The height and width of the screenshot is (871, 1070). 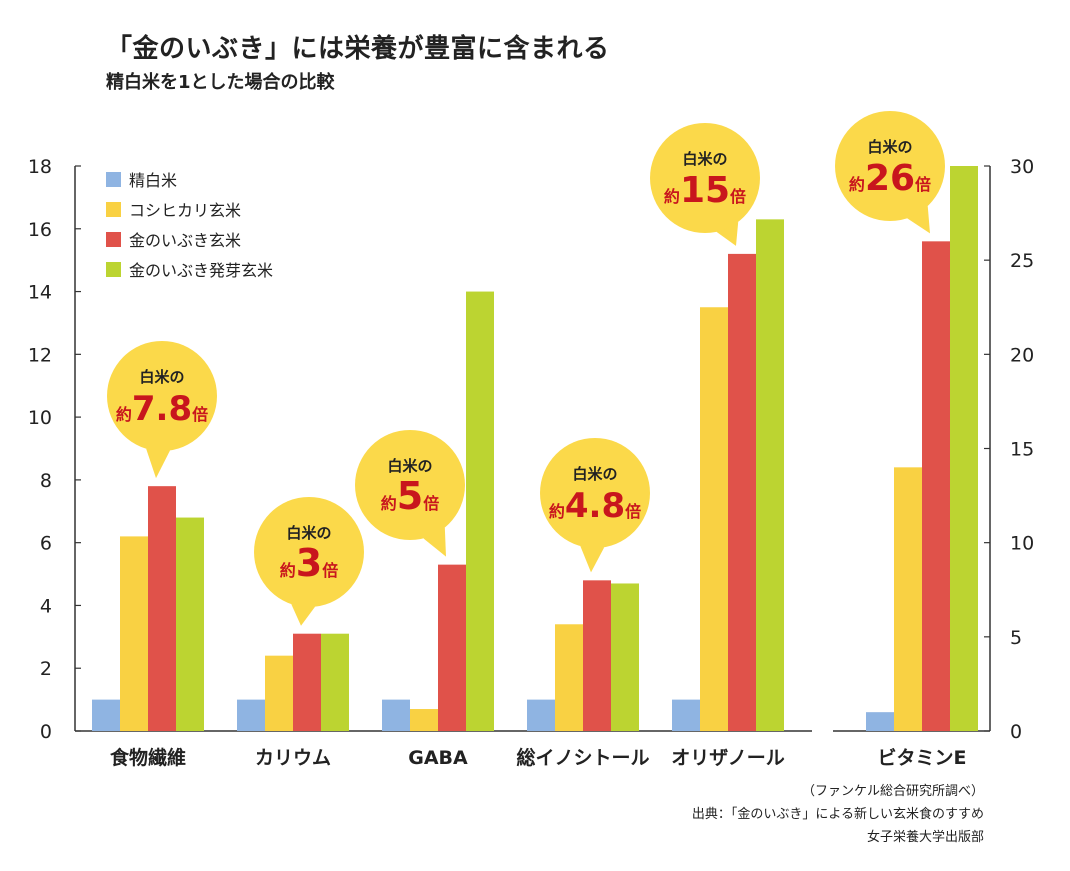 What do you see at coordinates (46, 606) in the screenshot?
I see `left-tick-label: 4` at bounding box center [46, 606].